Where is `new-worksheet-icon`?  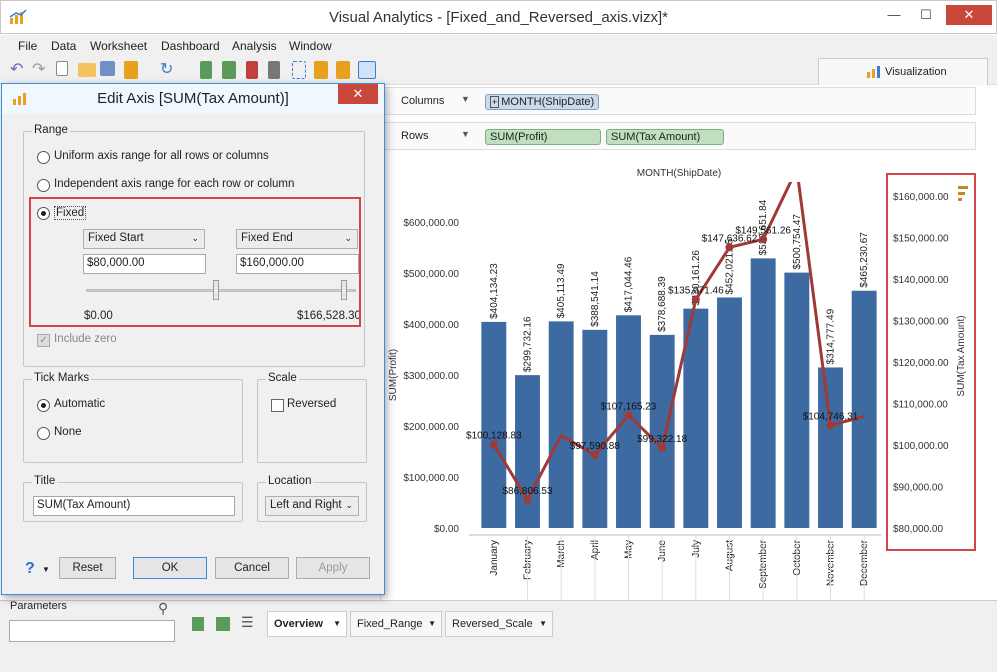 new-worksheet-icon is located at coordinates (206, 70).